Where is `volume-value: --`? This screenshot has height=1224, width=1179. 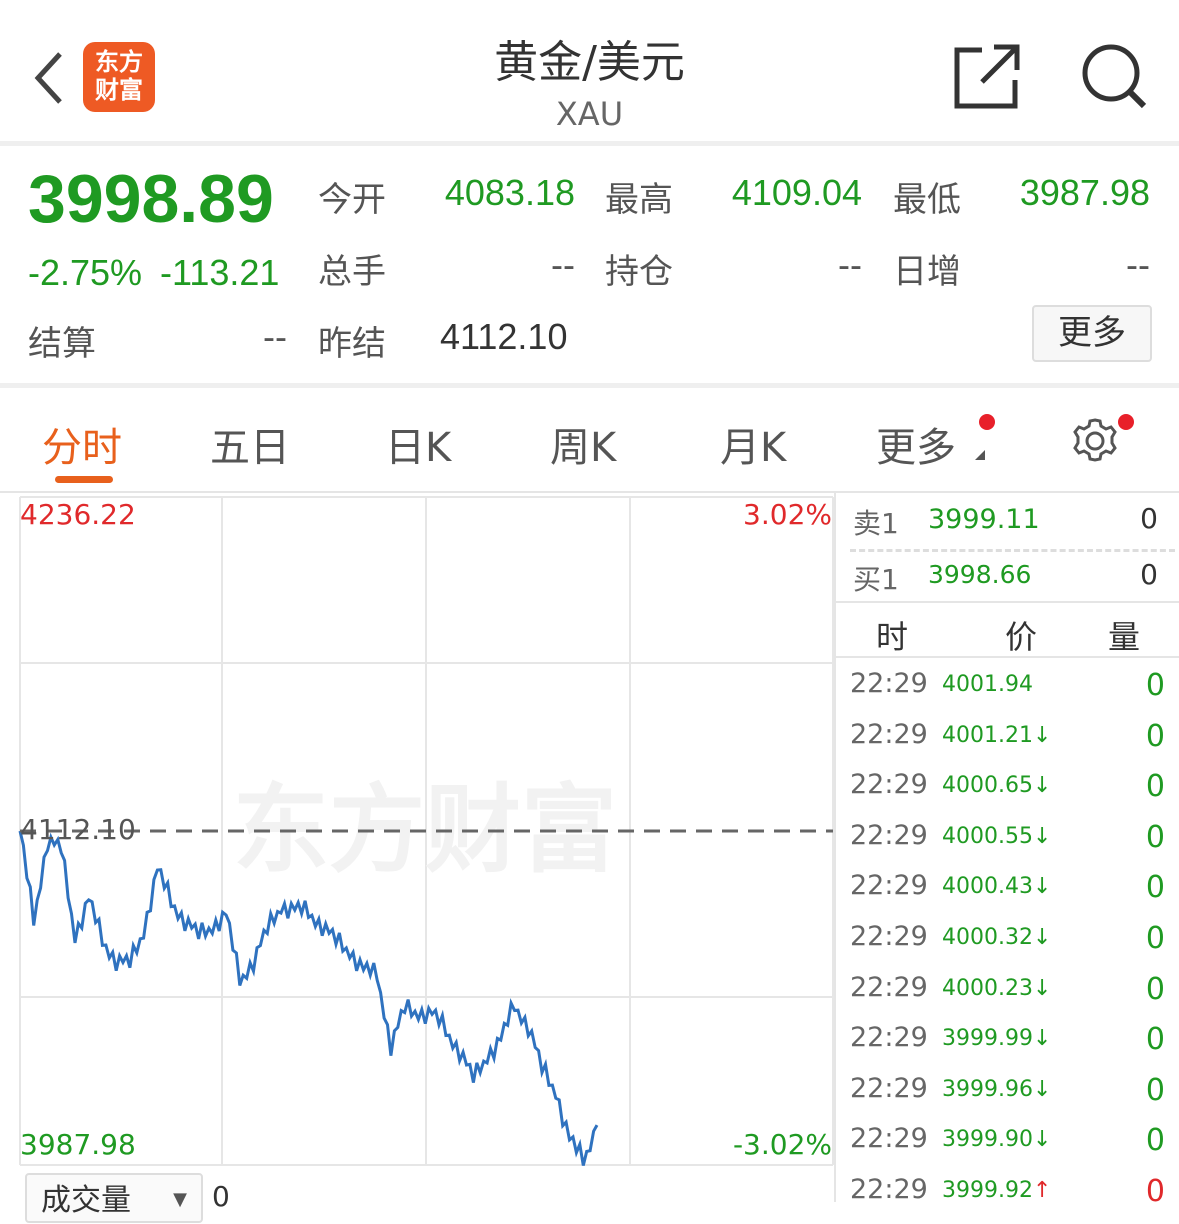
volume-value: -- is located at coordinates (563, 264).